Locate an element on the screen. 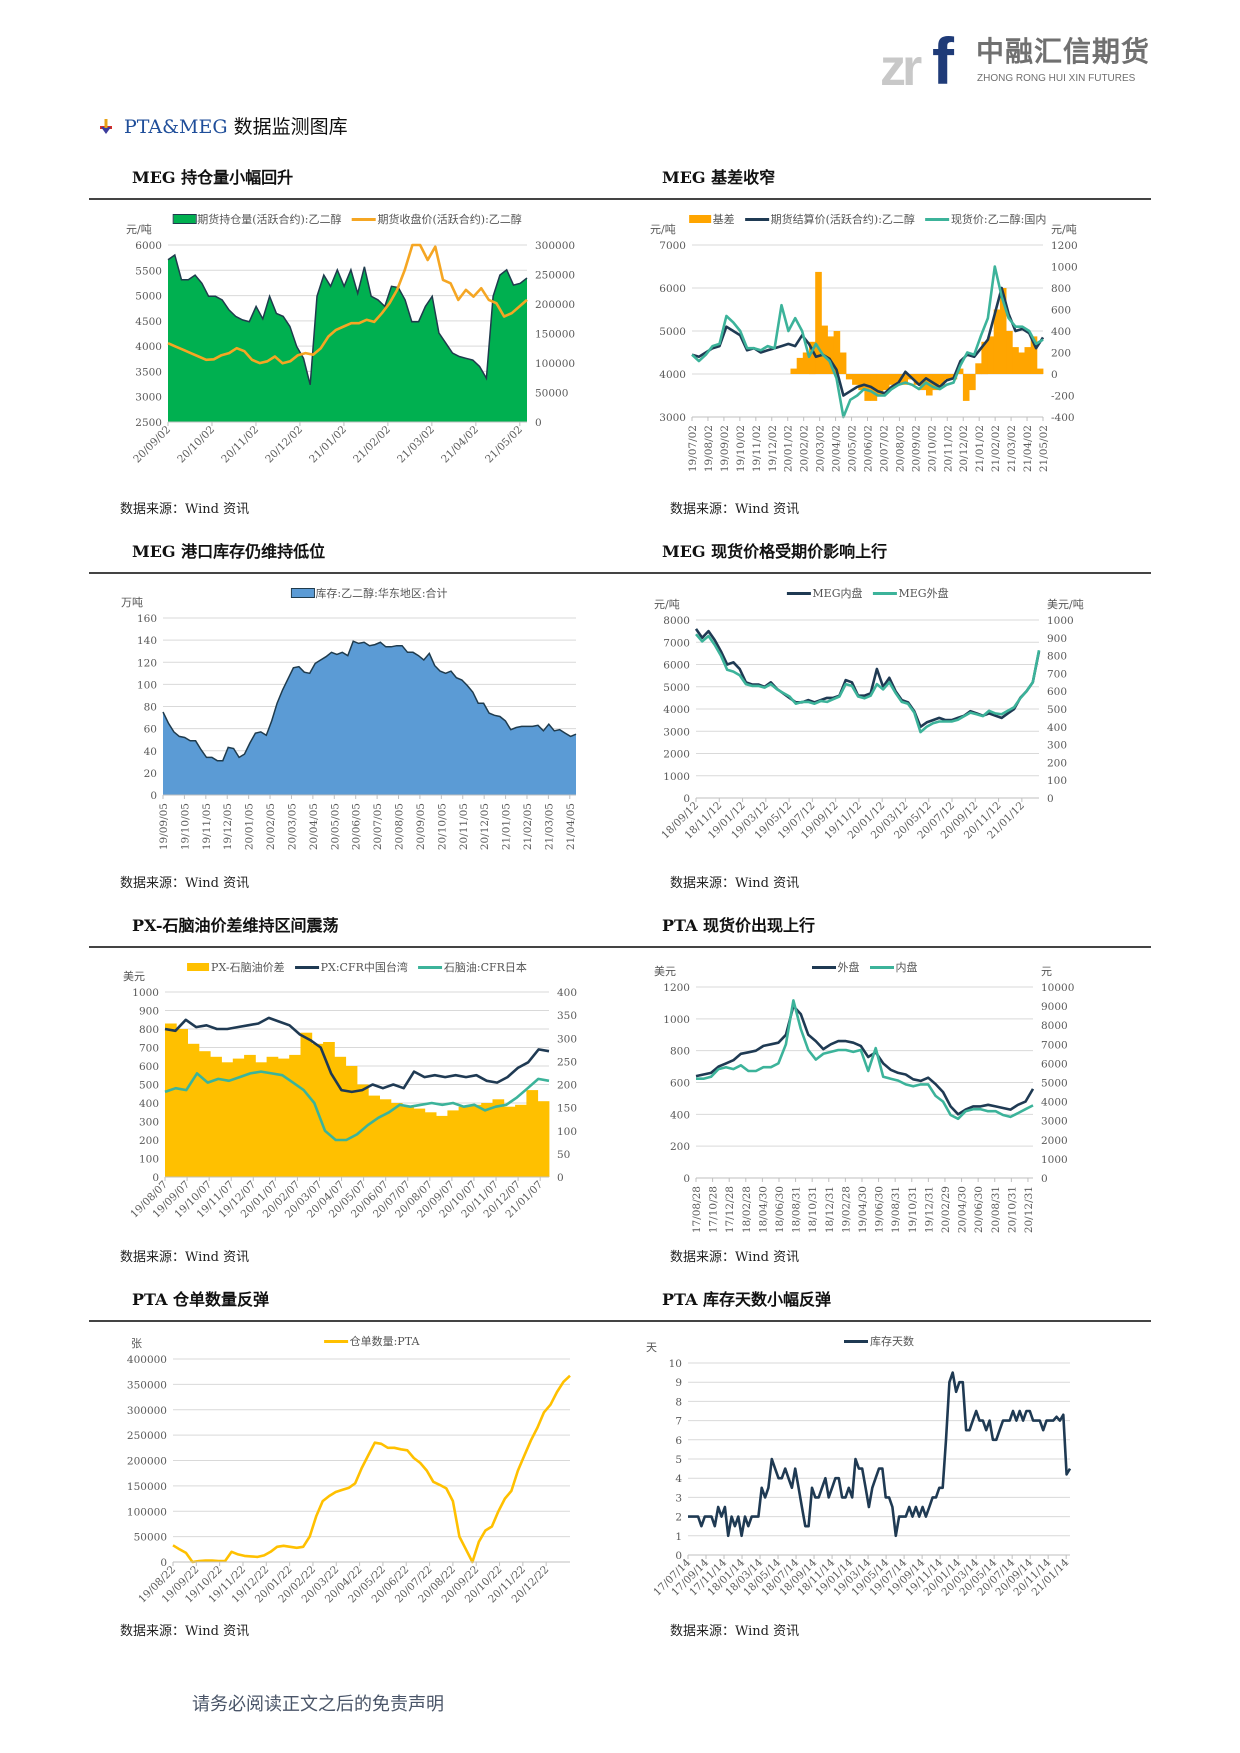 This screenshot has width=1240, height=1753. y-tick-label: 2500 is located at coordinates (148, 423).